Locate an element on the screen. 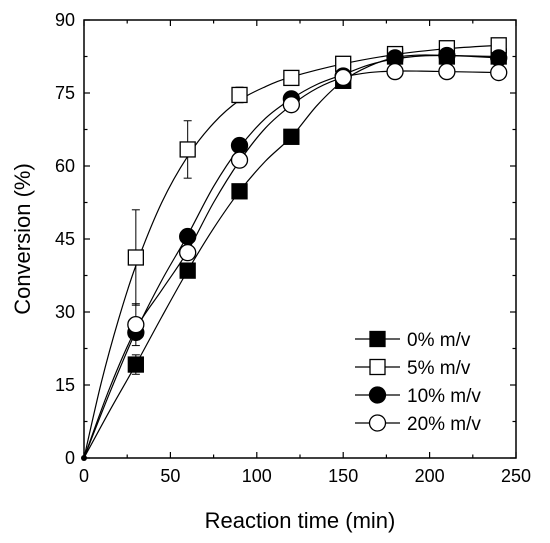 Image resolution: width=550 pixels, height=543 pixels. x-tick-label: 200 is located at coordinates (430, 476).